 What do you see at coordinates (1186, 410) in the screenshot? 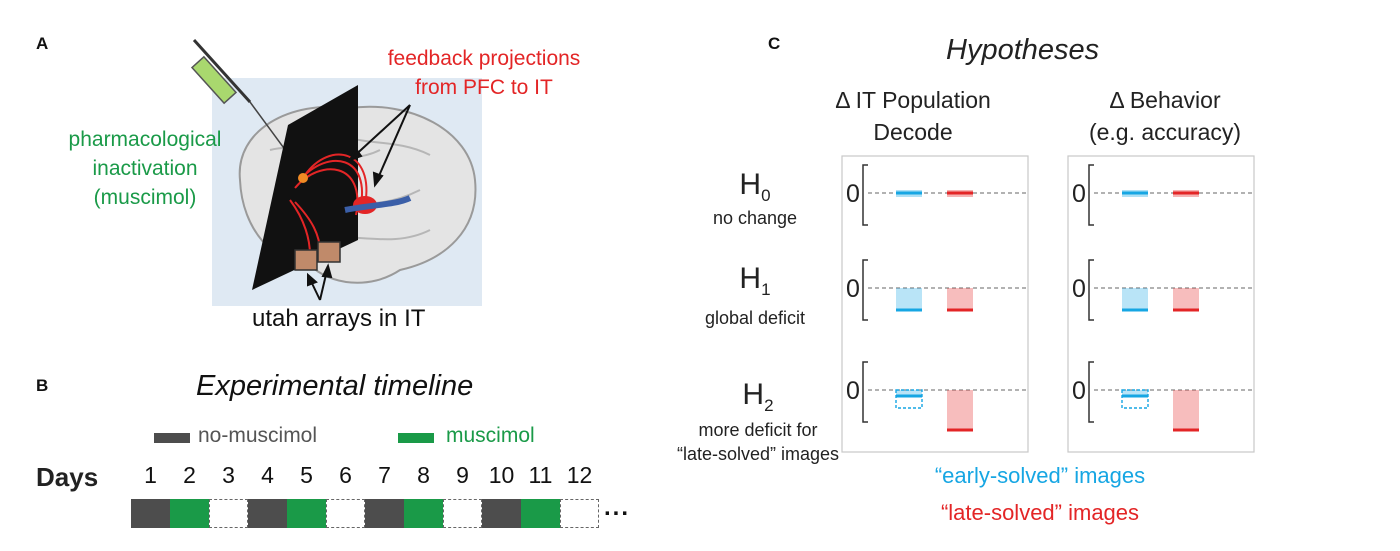
I see `beh-row2-late-shade` at bounding box center [1186, 410].